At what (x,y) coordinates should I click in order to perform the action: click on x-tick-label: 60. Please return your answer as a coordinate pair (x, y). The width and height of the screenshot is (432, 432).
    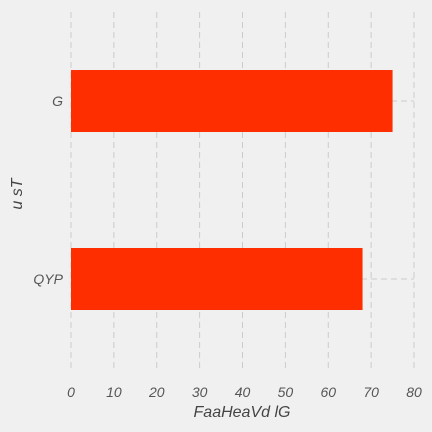
    Looking at the image, I should click on (328, 392).